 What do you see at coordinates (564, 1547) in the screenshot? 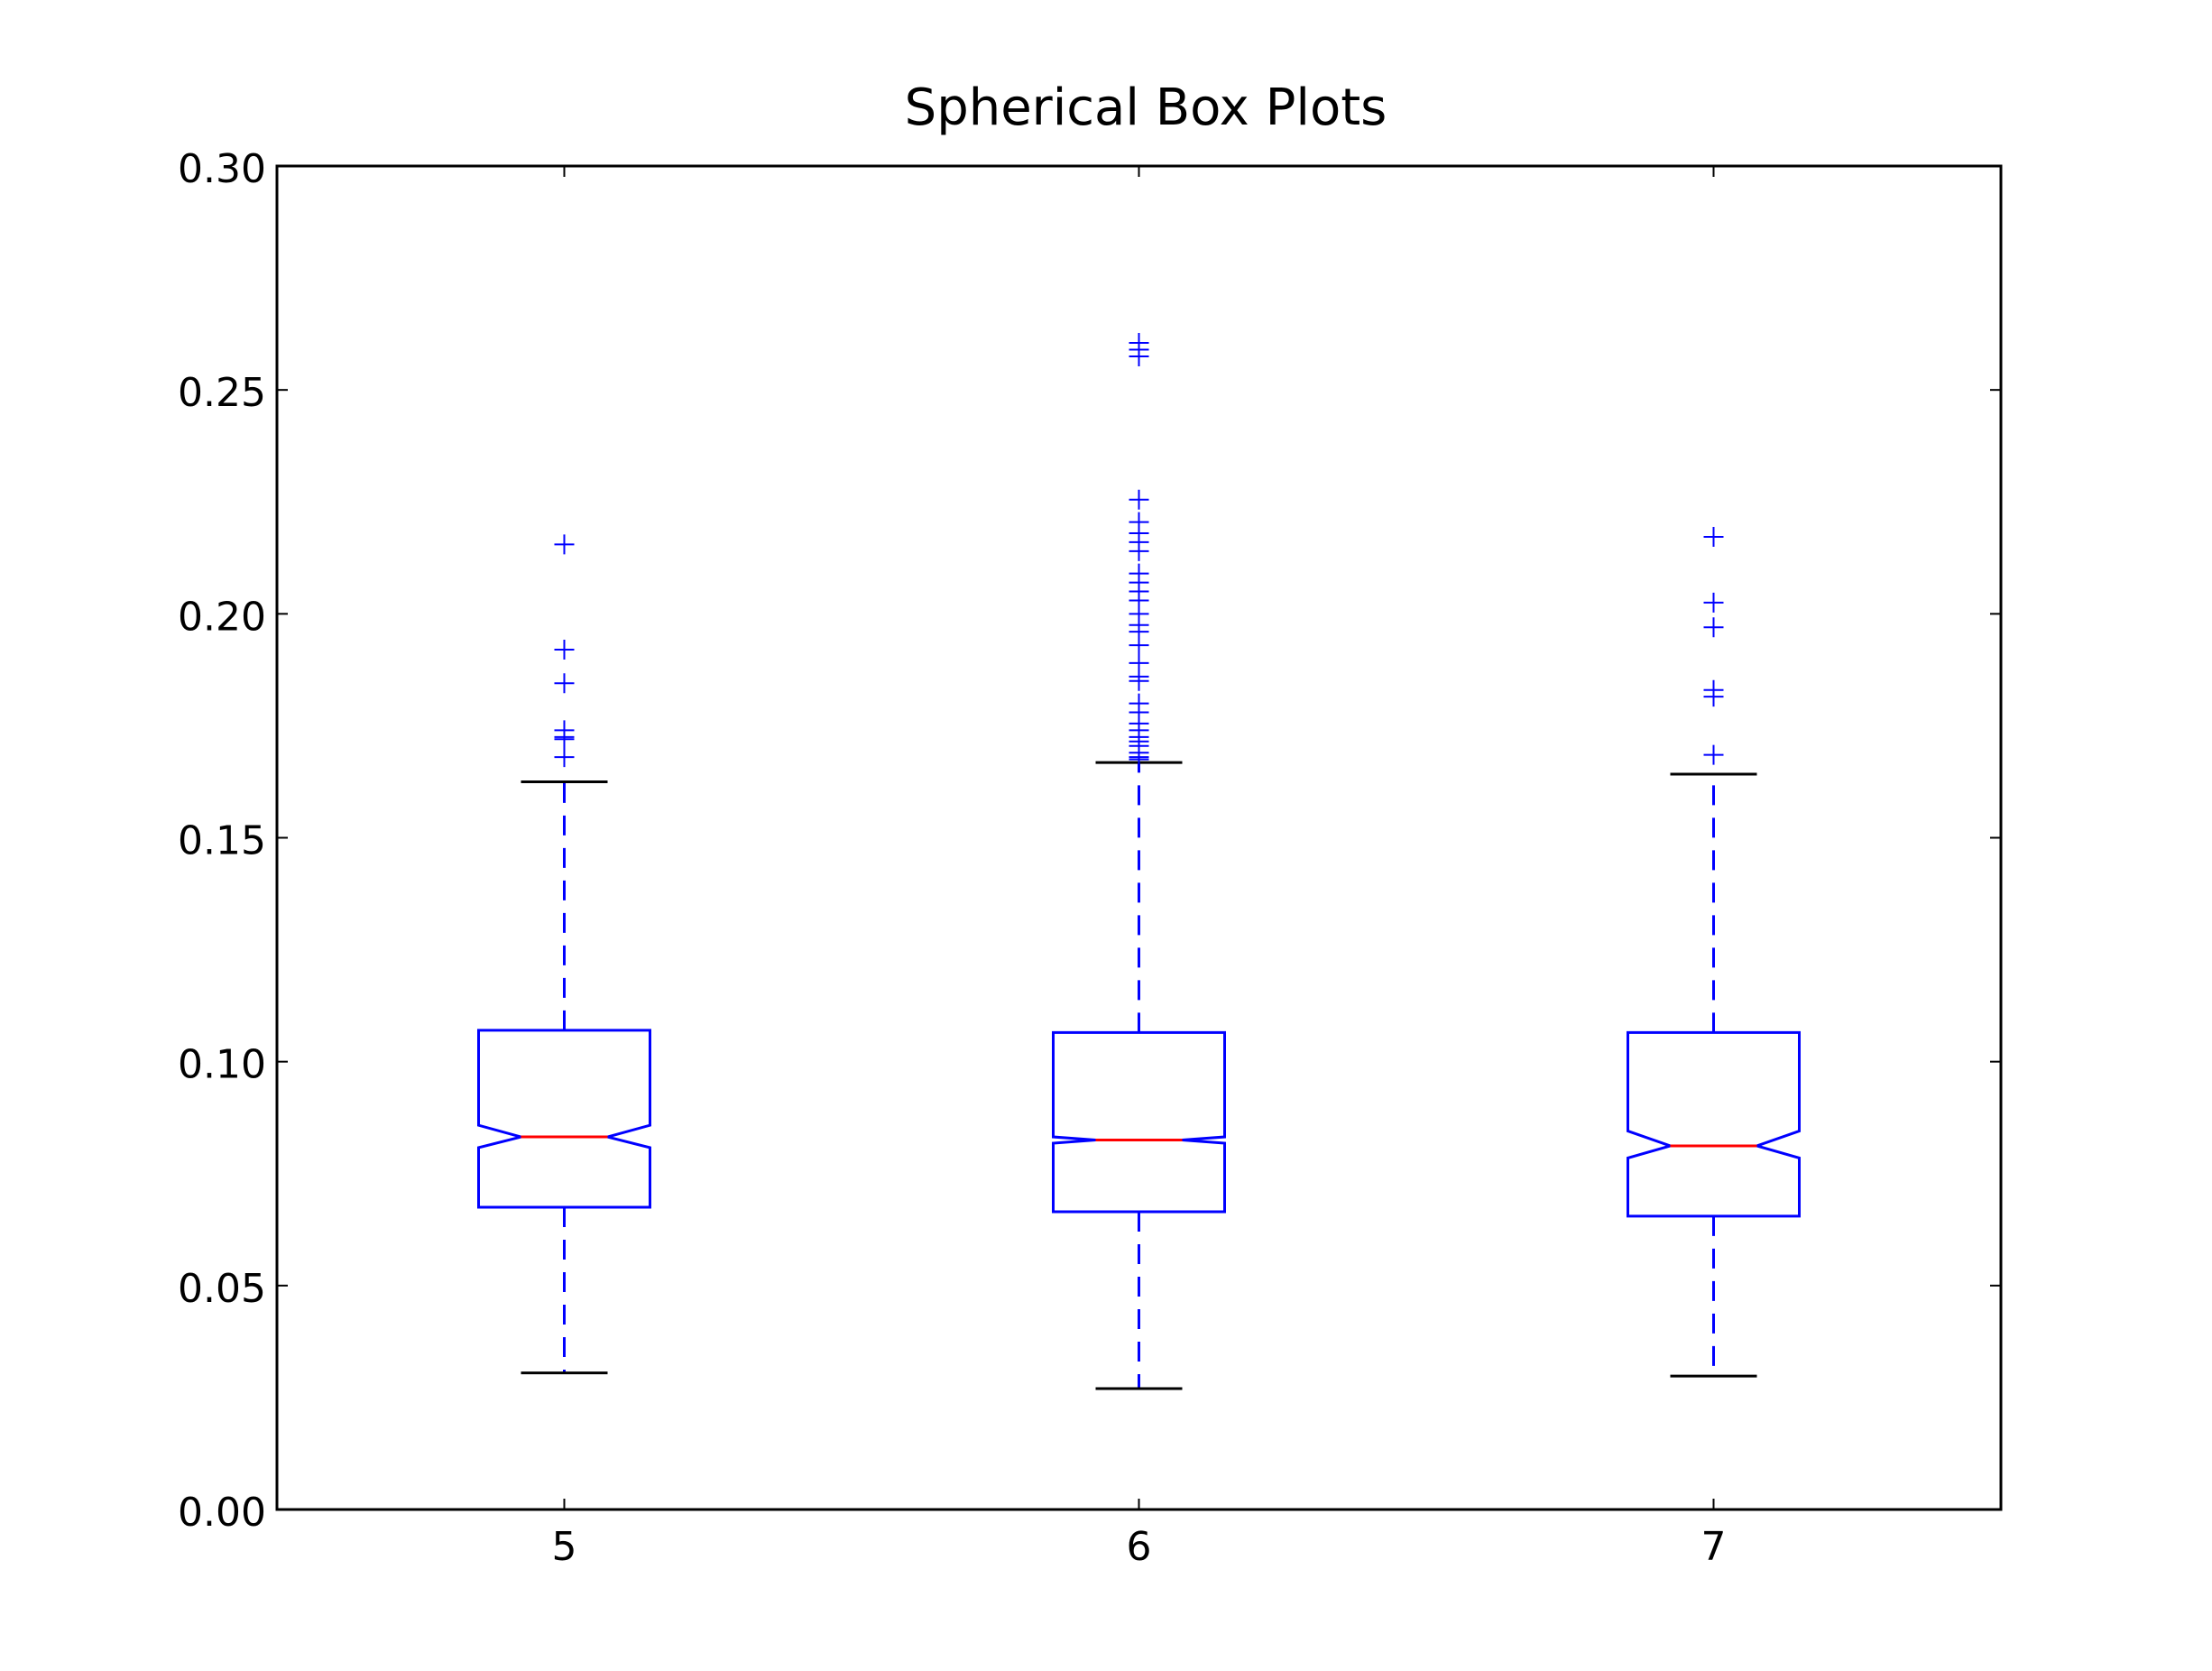
I see `x-tick-label: 5` at bounding box center [564, 1547].